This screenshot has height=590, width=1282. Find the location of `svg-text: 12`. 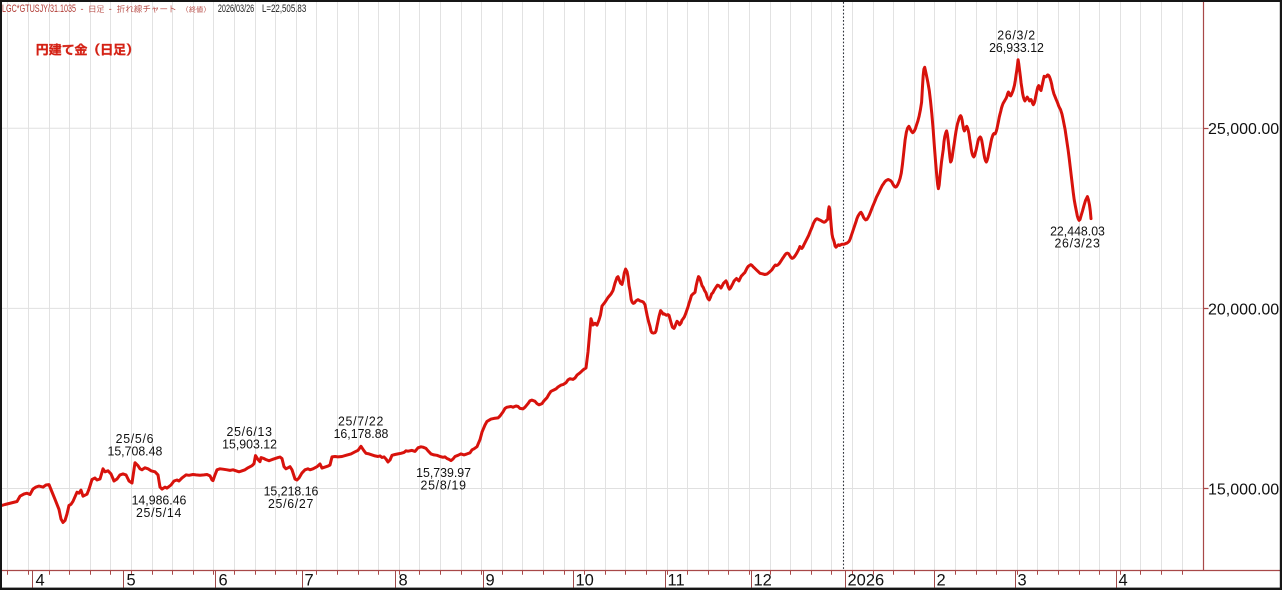

svg-text: 12 is located at coordinates (763, 581).